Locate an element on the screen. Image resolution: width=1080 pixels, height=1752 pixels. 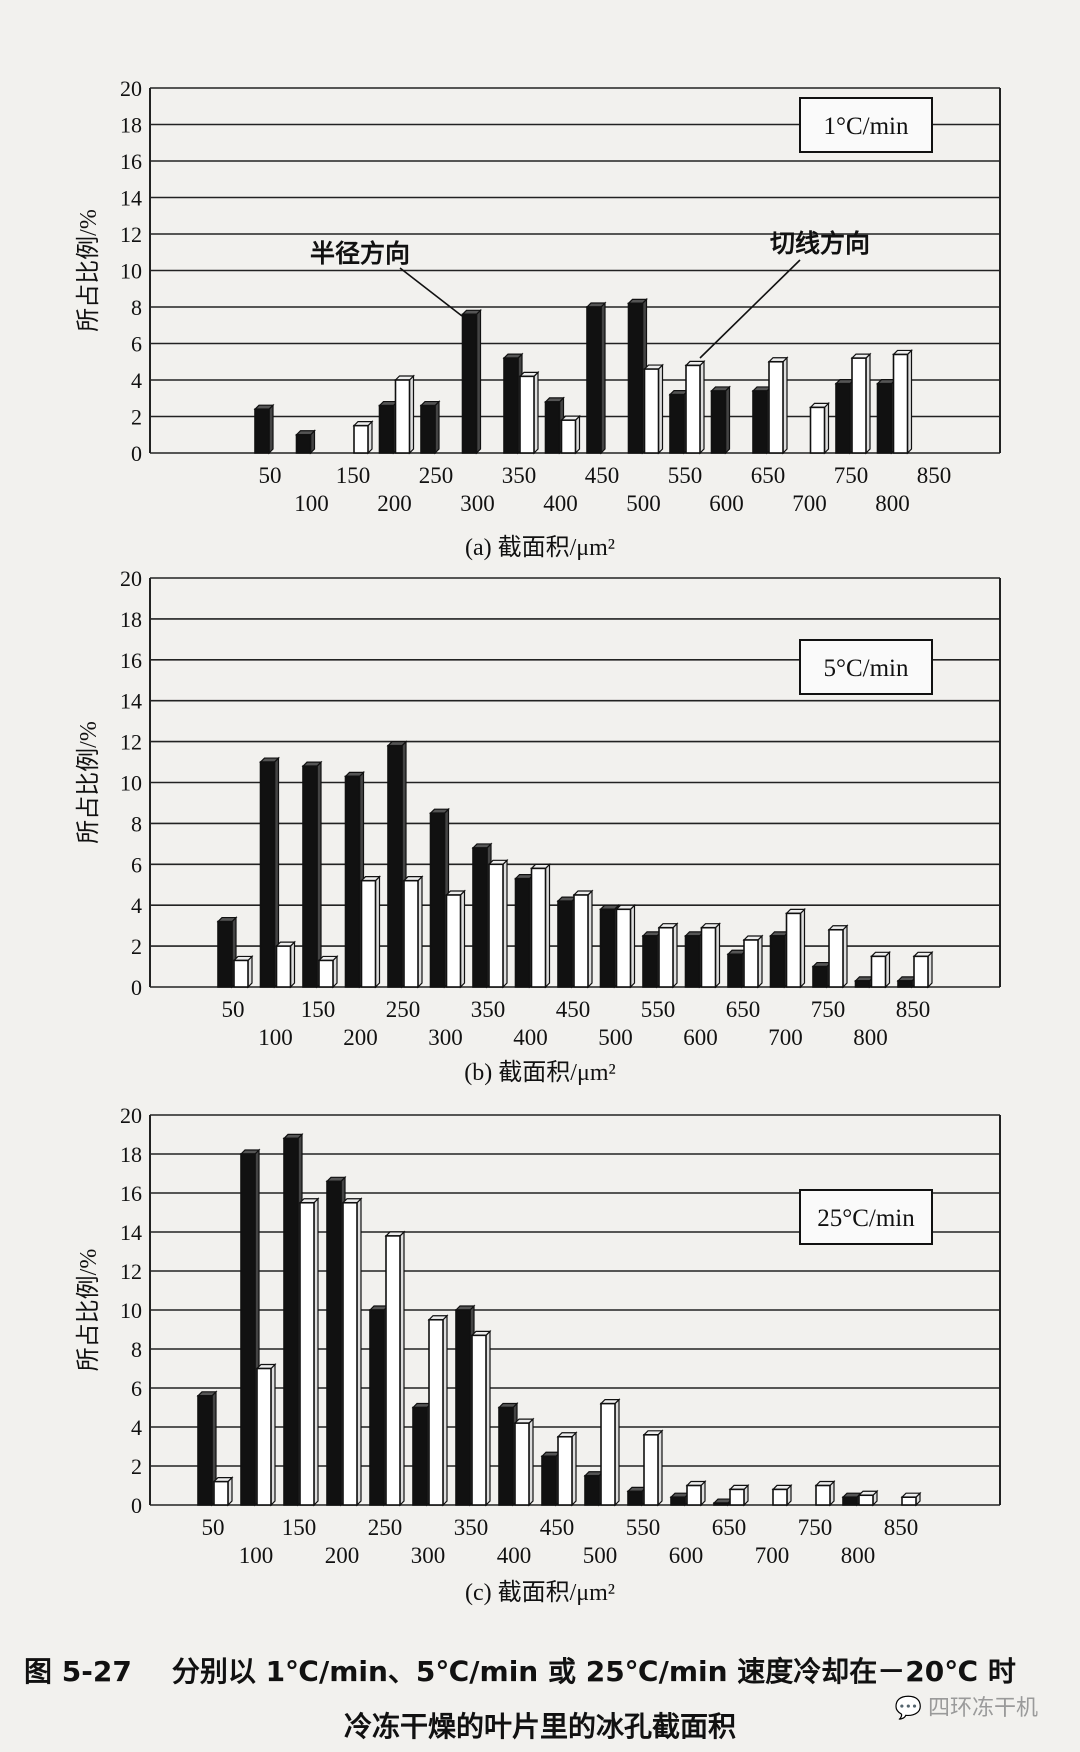
legend-text: 5°C/min is located at coordinates (866, 668).